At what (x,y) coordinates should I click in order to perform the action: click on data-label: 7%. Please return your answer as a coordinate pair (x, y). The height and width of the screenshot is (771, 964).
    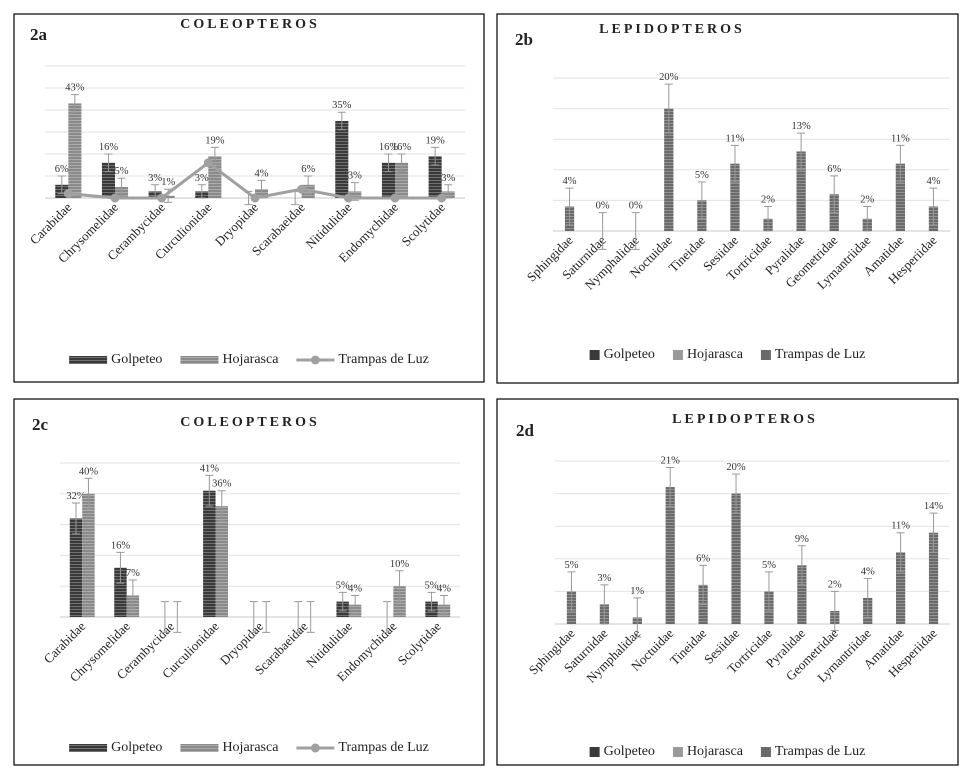
    Looking at the image, I should click on (133, 573).